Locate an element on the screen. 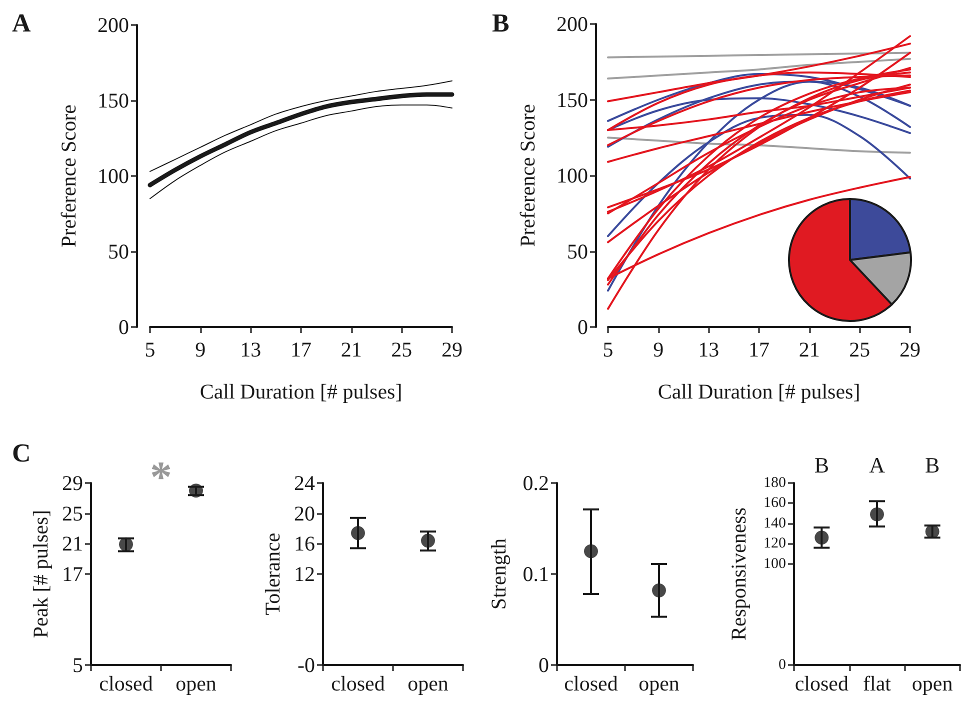  y-axis-title: Peak [# pulses] is located at coordinates (40, 574).